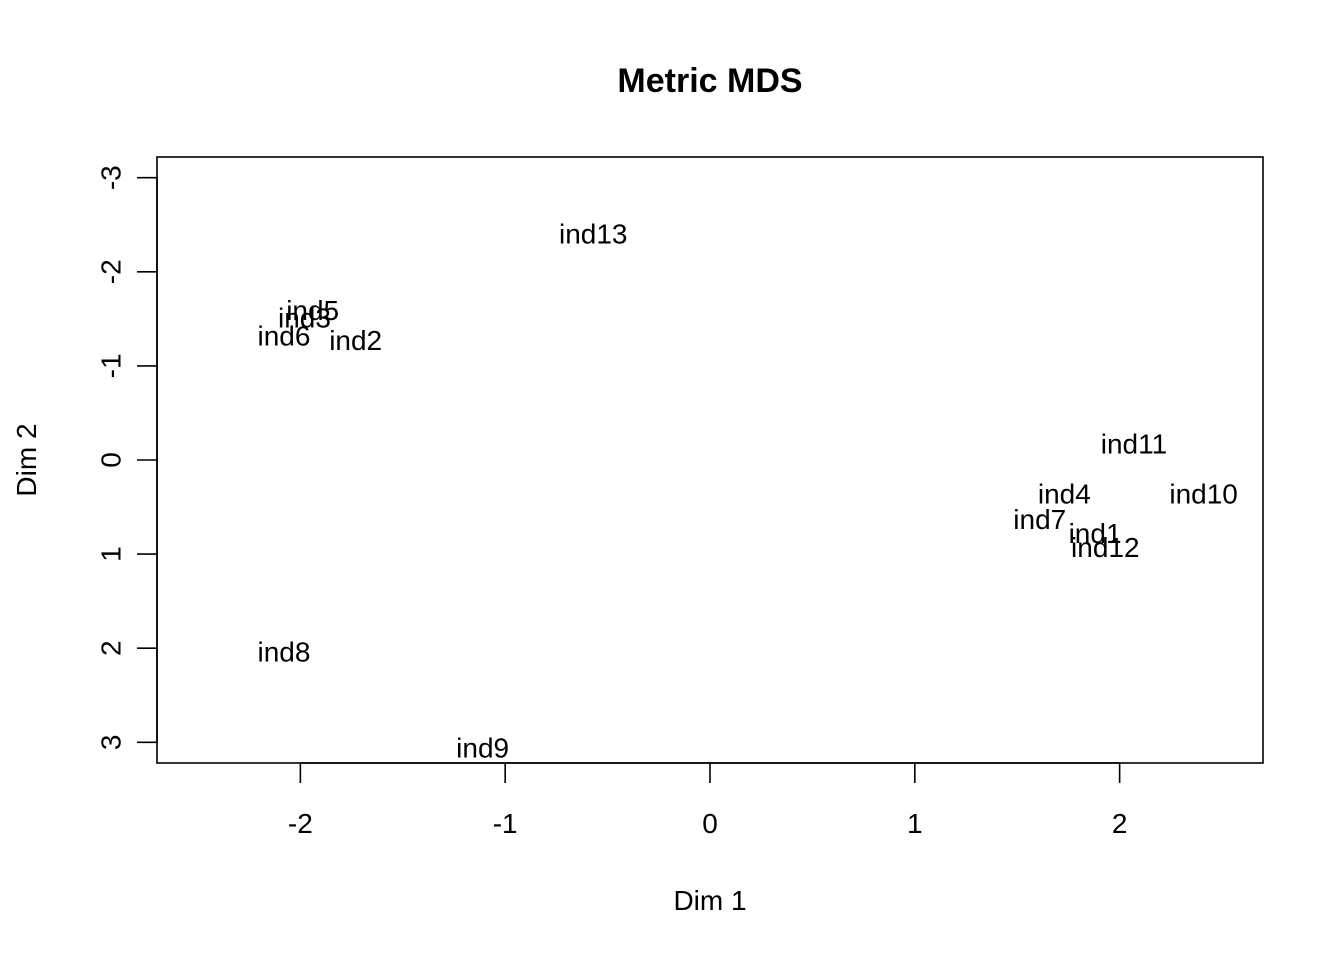  Describe the element at coordinates (111, 177) in the screenshot. I see `y-tick-label: -3` at that location.